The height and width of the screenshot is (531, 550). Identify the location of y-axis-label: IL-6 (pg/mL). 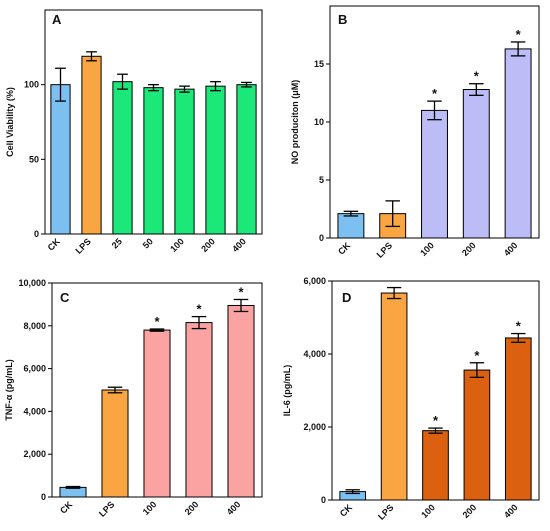
(287, 391).